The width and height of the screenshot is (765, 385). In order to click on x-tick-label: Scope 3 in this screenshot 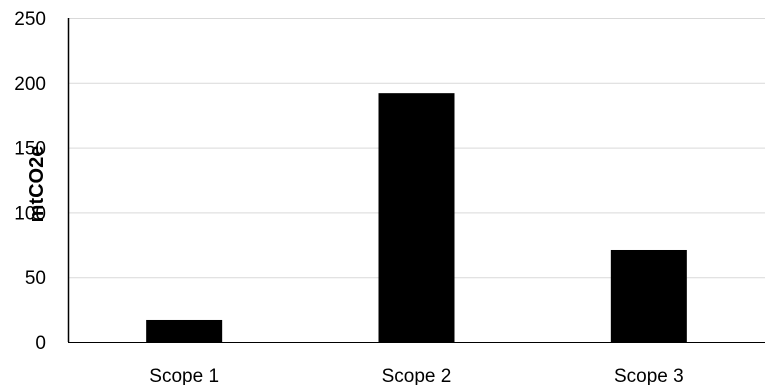, I will do `click(649, 375)`.